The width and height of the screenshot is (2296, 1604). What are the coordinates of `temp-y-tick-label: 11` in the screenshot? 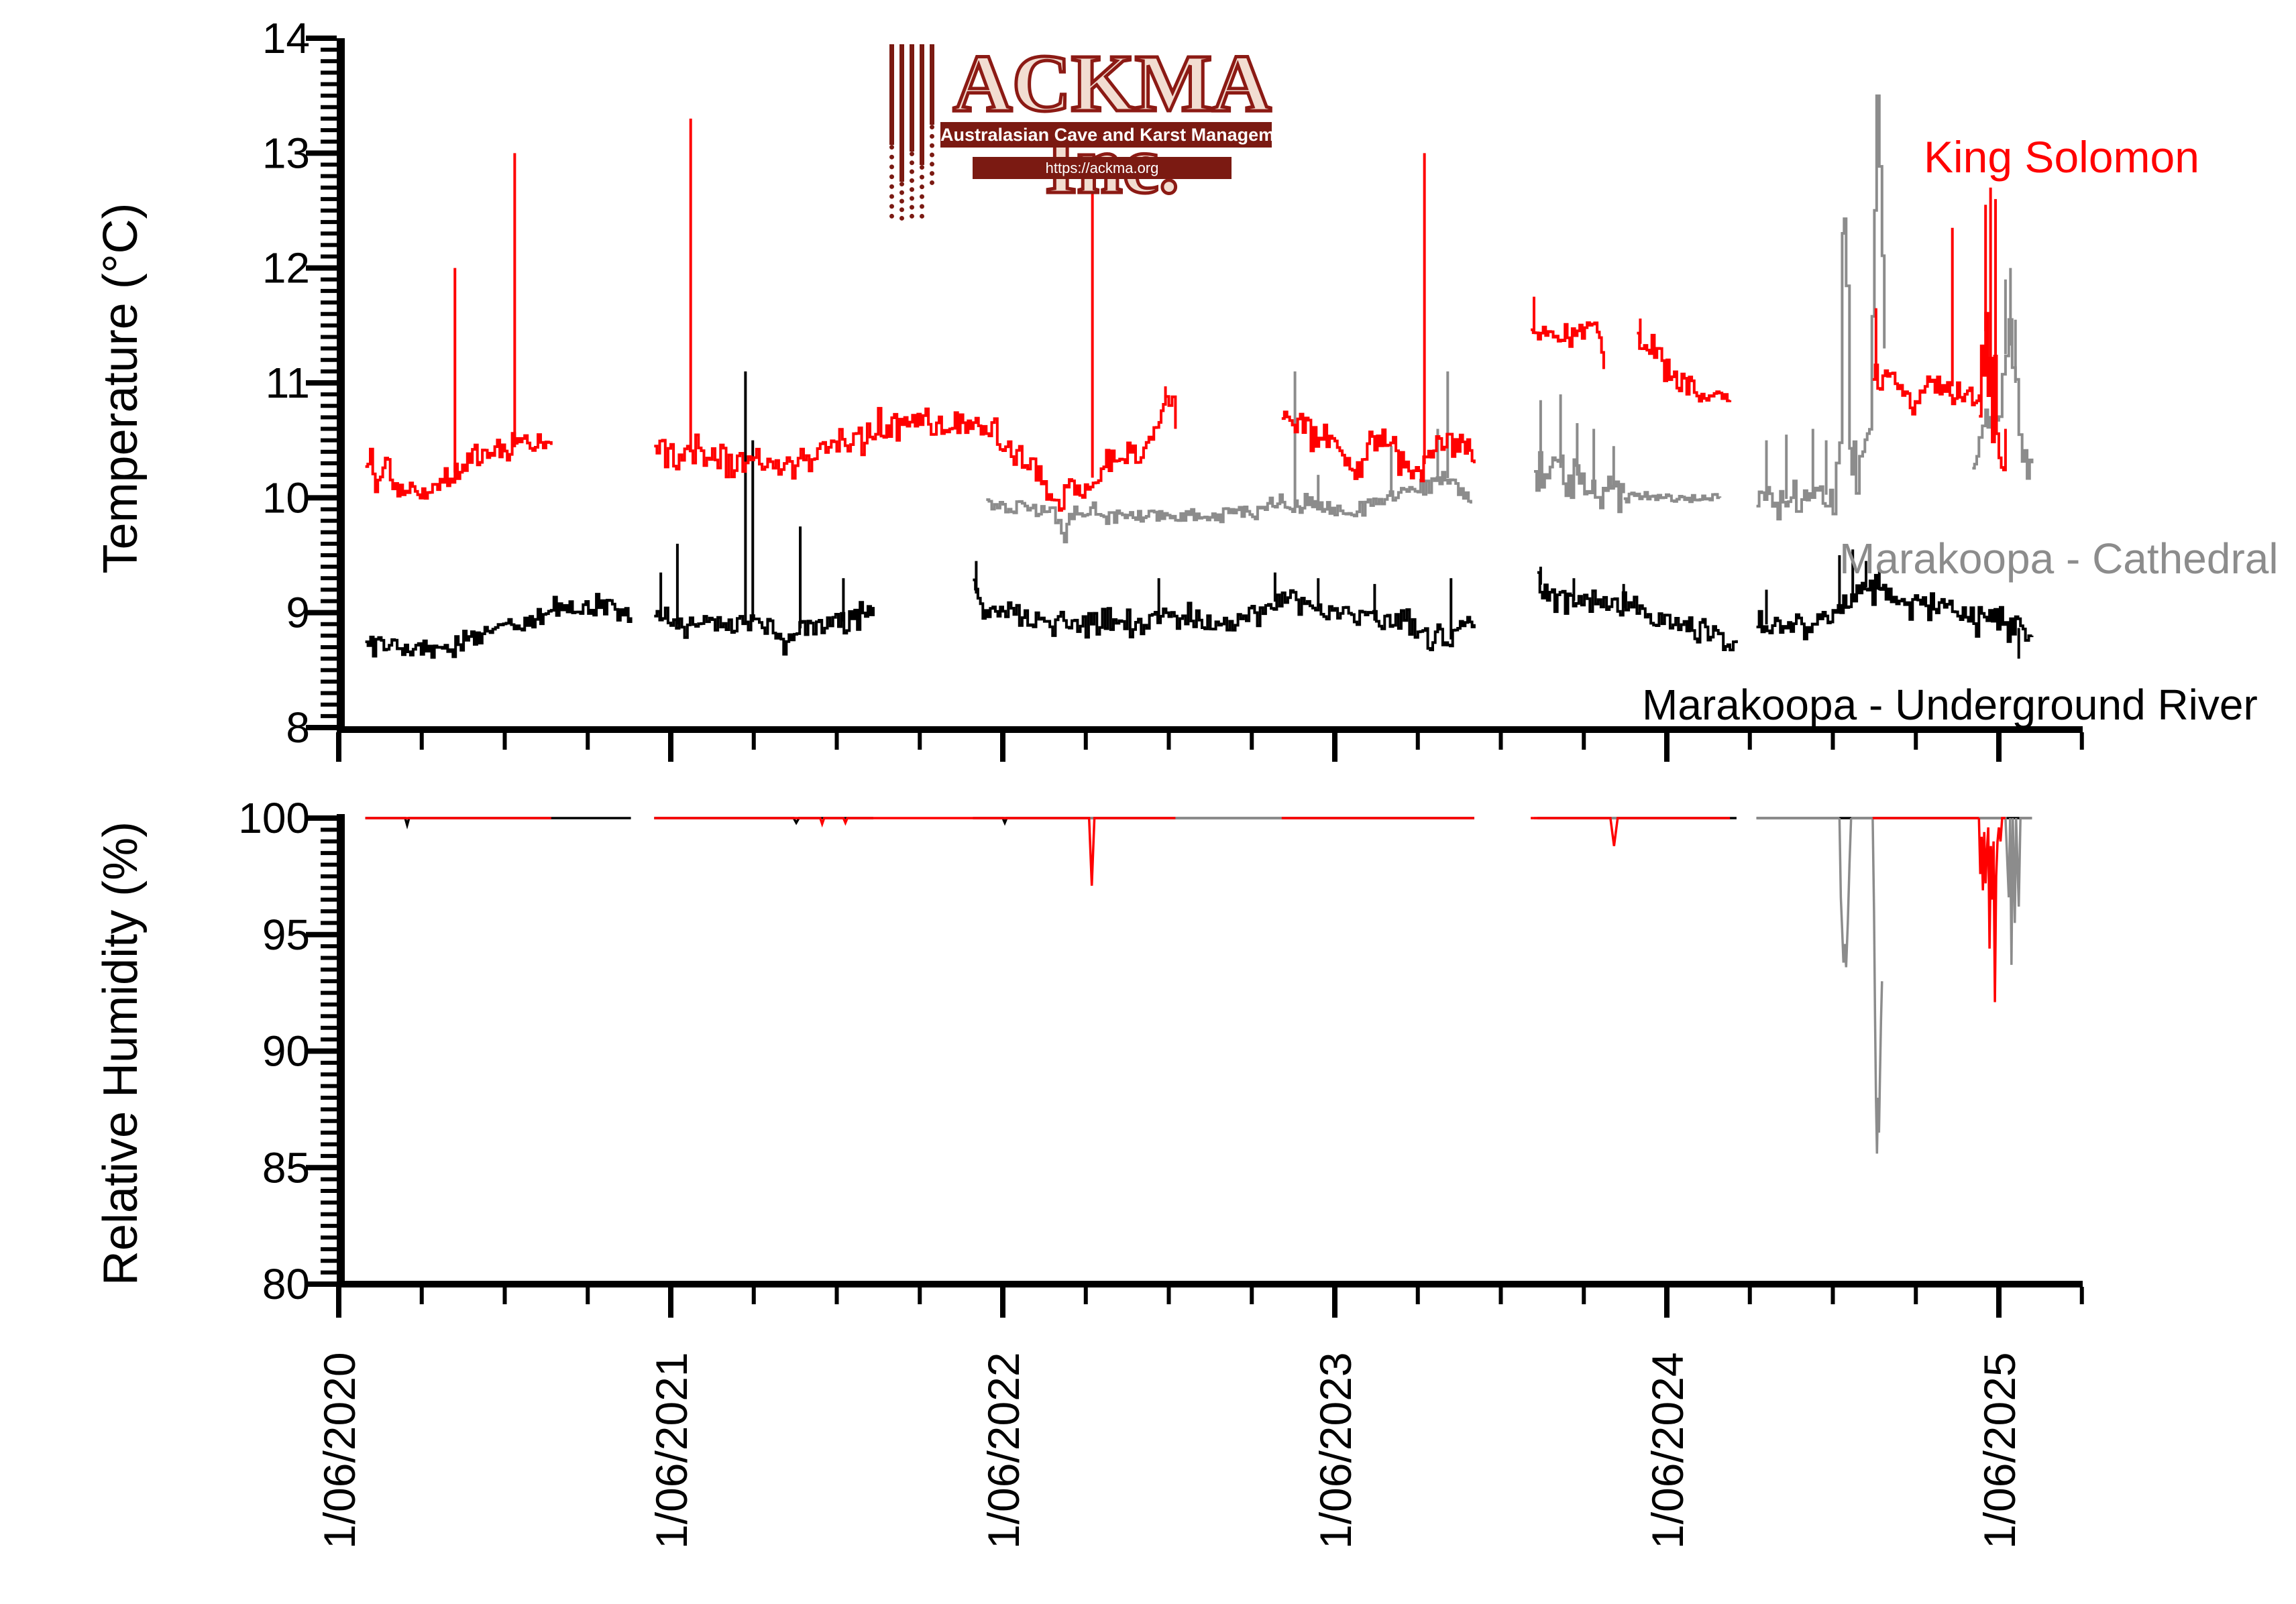 It's located at (288, 383).